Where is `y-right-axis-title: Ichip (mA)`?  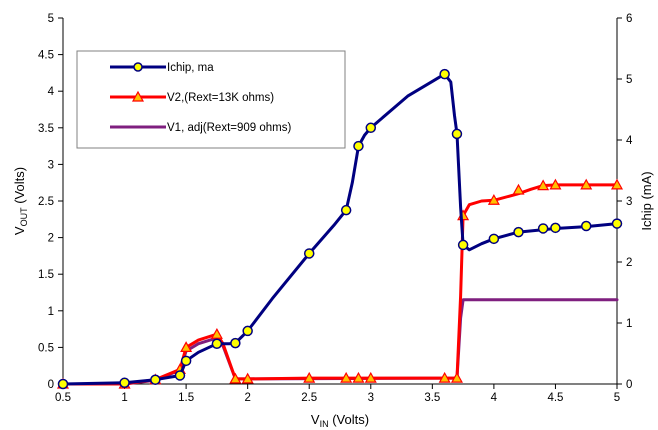 y-right-axis-title: Ichip (mA) is located at coordinates (646, 200).